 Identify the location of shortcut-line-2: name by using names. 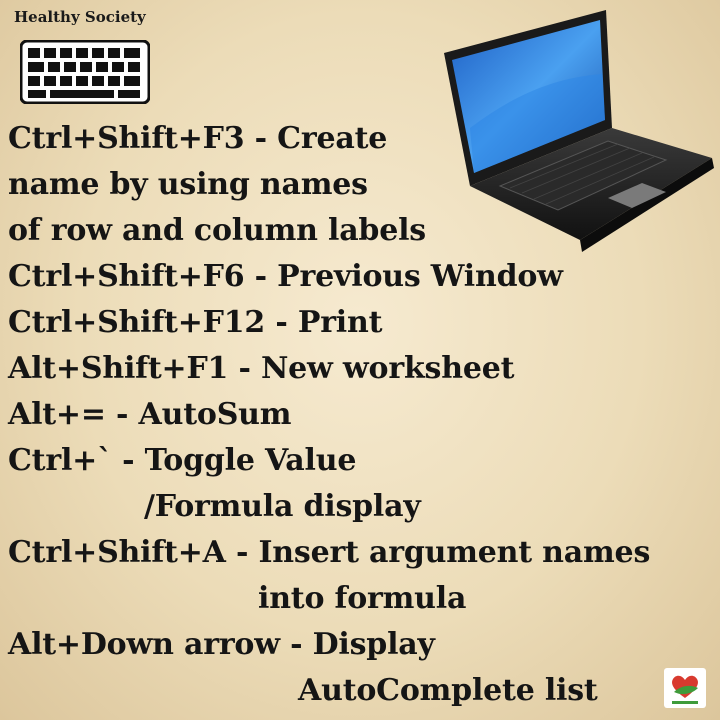
(188, 184).